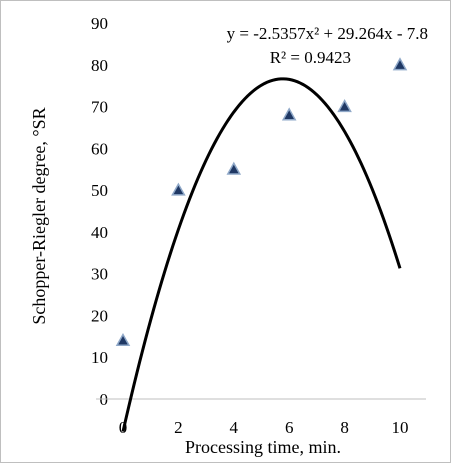 The height and width of the screenshot is (463, 451). What do you see at coordinates (400, 427) in the screenshot?
I see `x-tick-label: 10` at bounding box center [400, 427].